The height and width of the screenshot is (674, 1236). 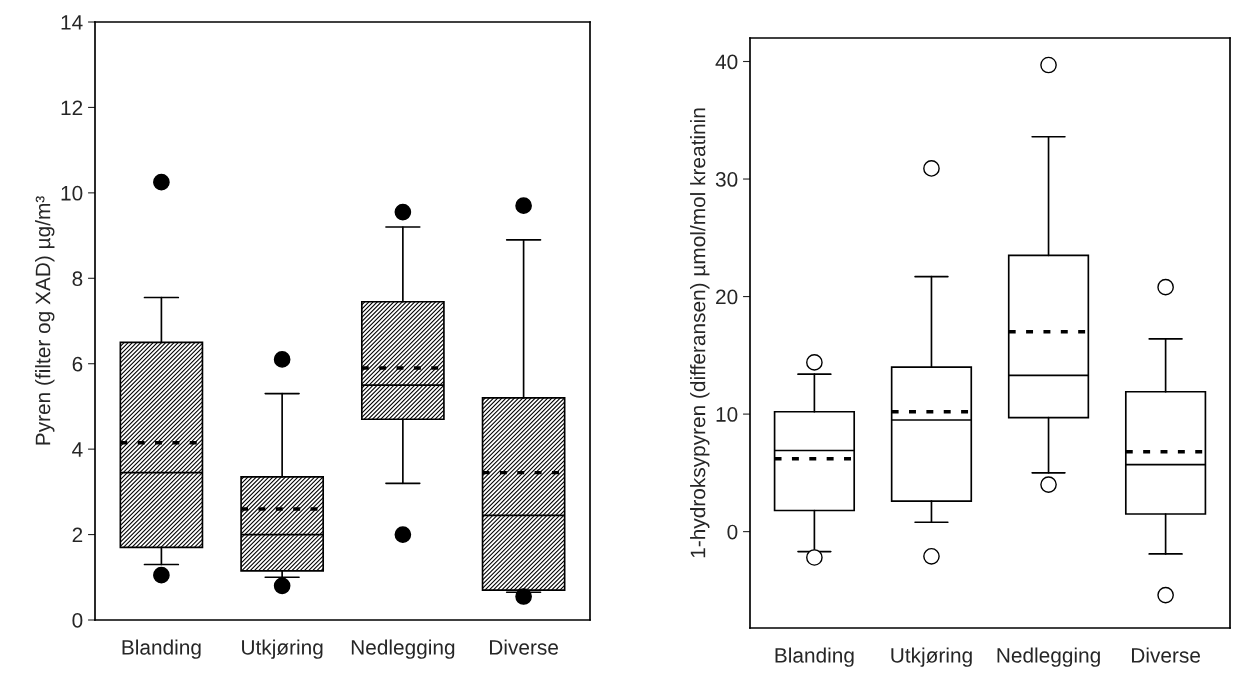 I want to click on y-tick-label: 14, so click(x=72, y=22).